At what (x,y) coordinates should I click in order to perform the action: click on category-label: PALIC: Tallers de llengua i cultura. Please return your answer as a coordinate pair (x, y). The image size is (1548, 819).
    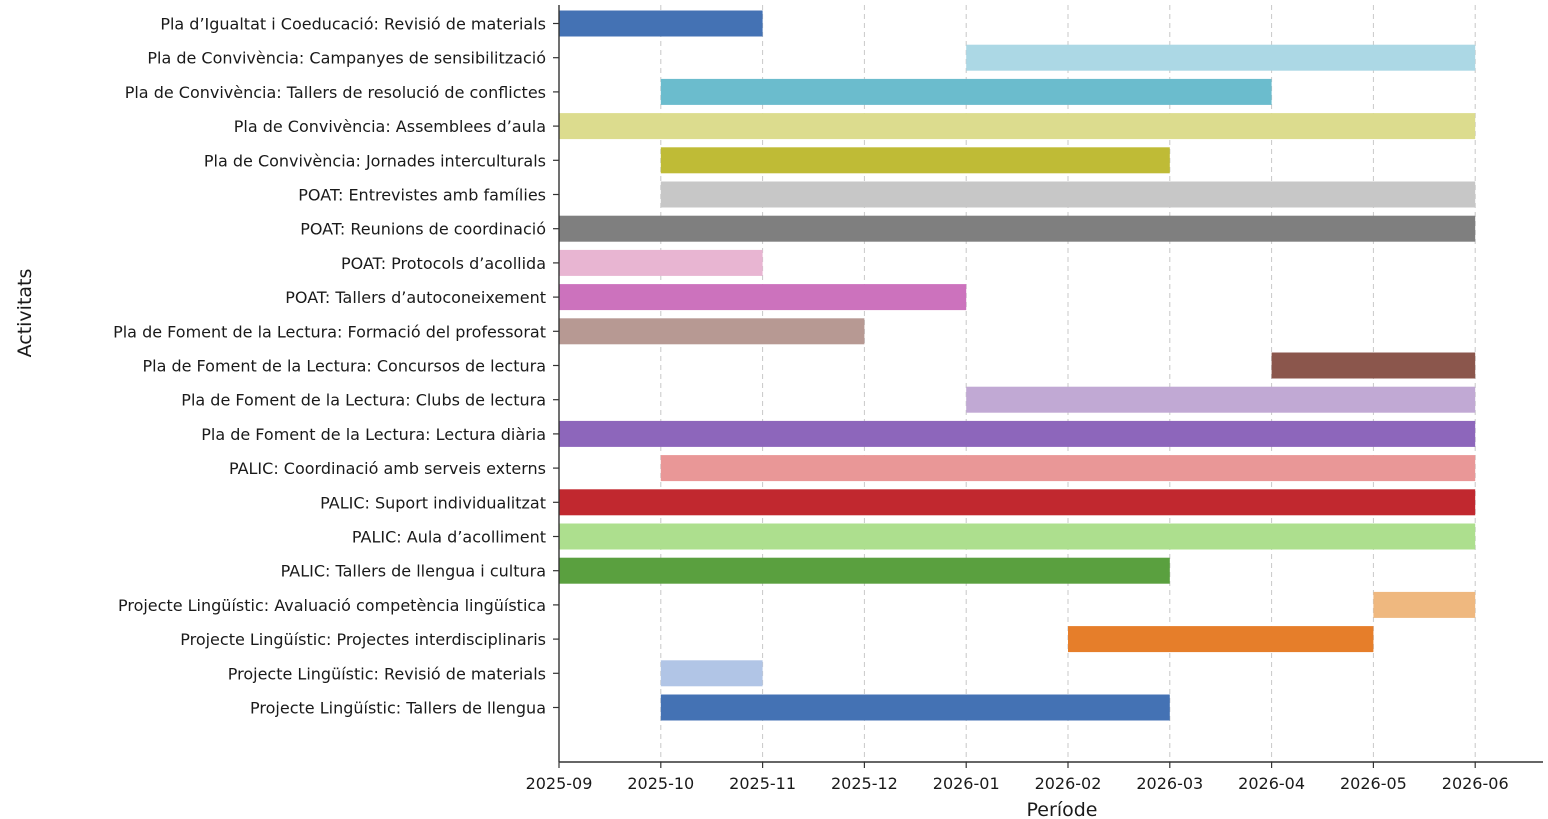
    Looking at the image, I should click on (413, 571).